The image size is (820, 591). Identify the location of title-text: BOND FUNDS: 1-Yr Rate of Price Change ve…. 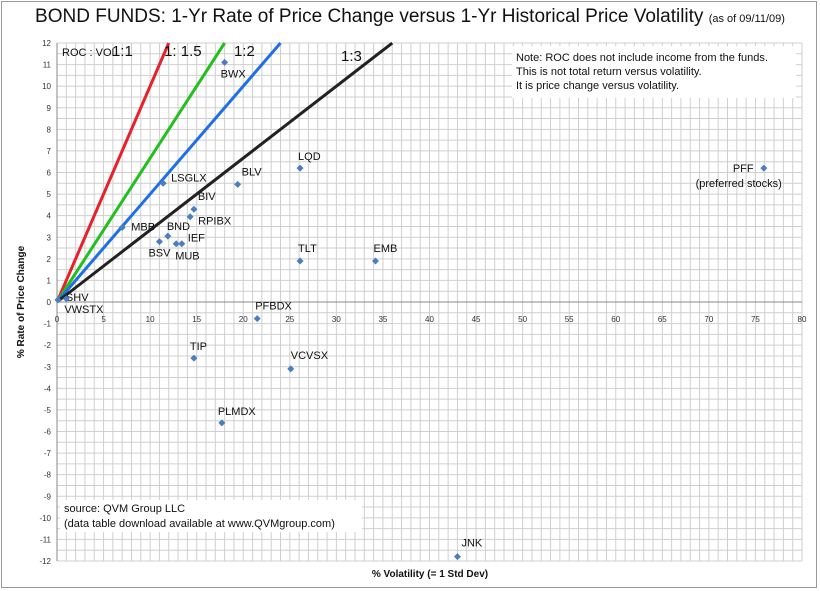
(369, 16).